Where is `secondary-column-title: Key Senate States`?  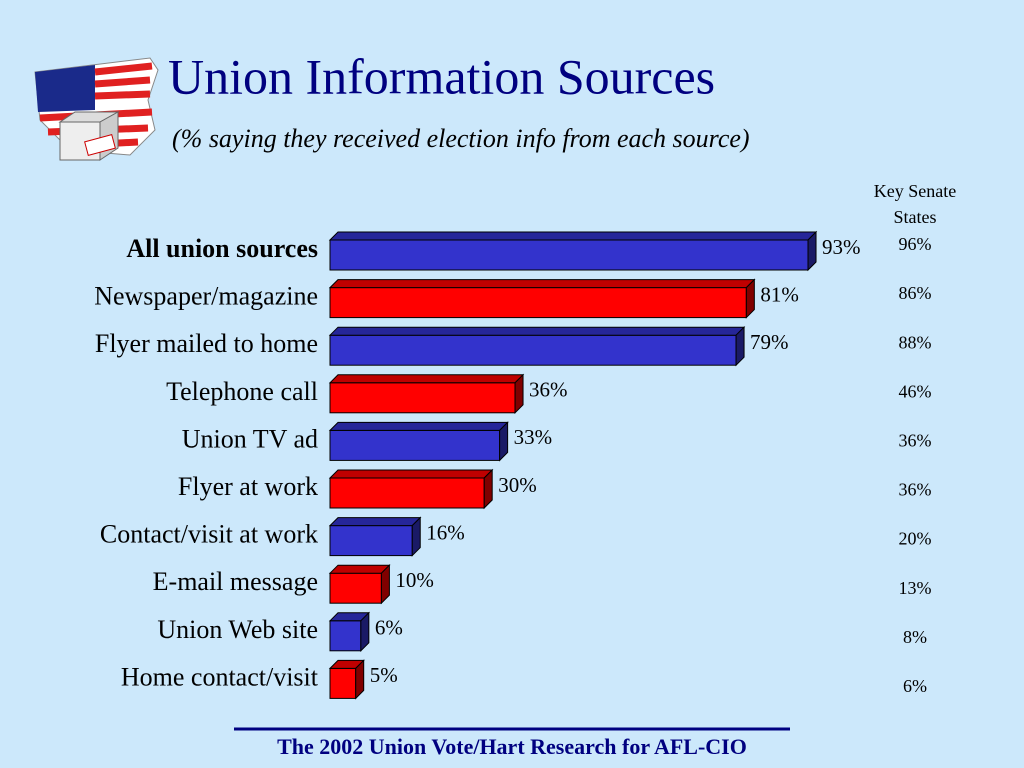 secondary-column-title: Key Senate States is located at coordinates (915, 204).